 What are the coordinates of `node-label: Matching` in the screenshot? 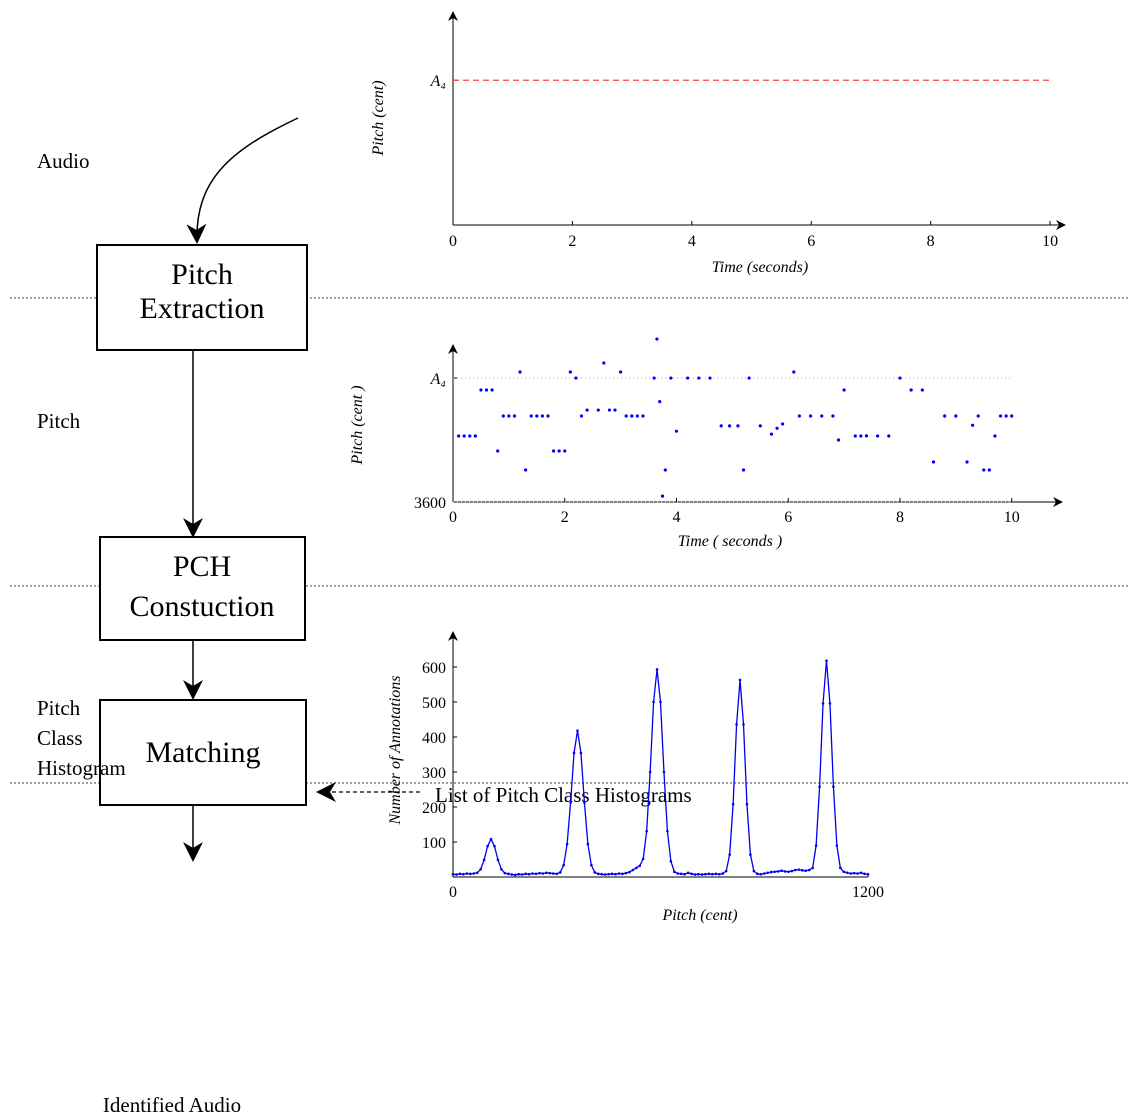 It's located at (203, 752).